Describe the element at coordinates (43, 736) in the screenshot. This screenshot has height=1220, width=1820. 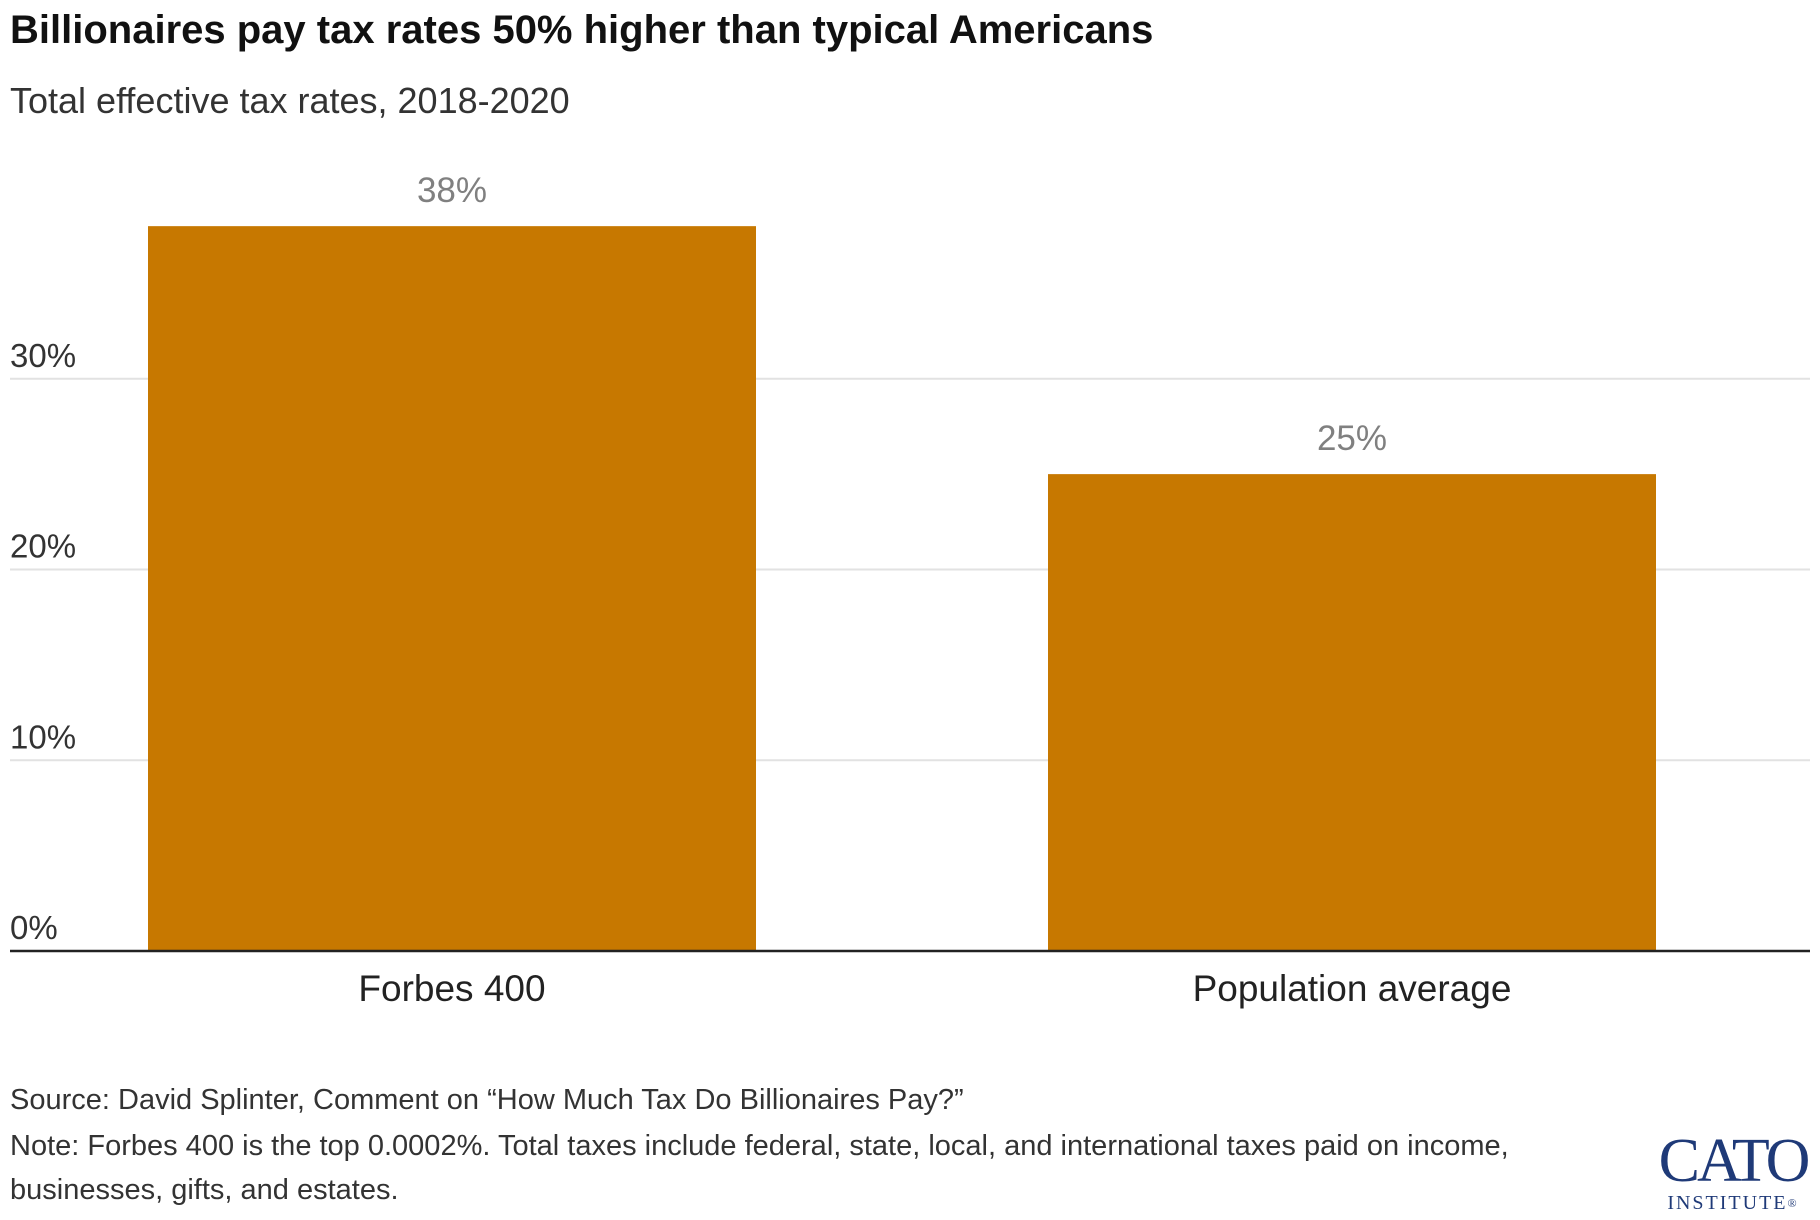
I see `y-tick-label-10: 10%` at that location.